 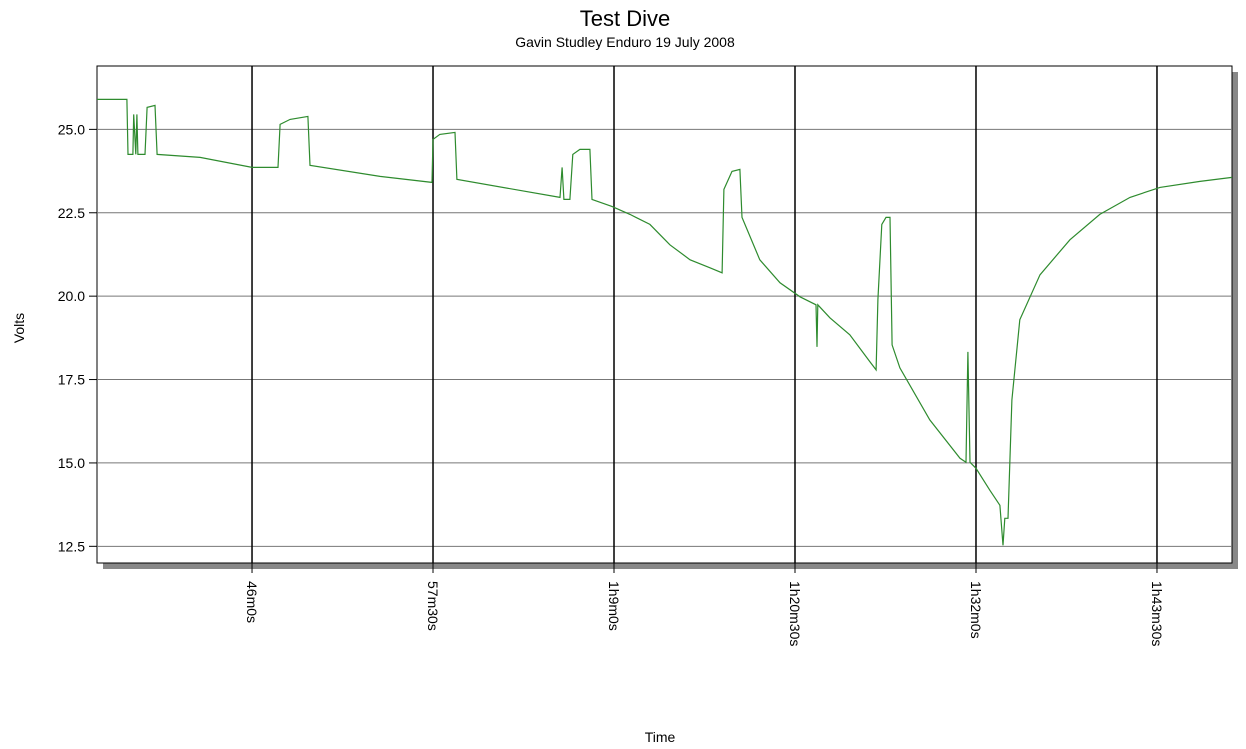 I want to click on y-tick-label: 20.0, so click(x=71, y=296).